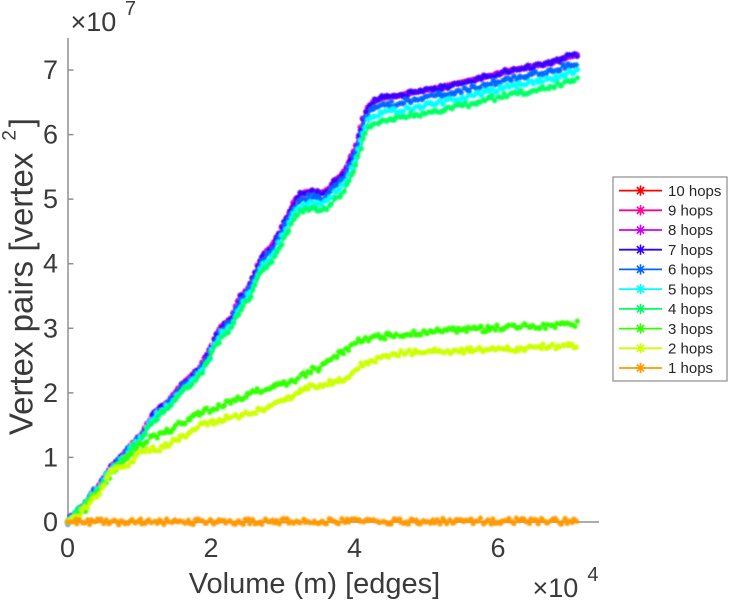 The image size is (733, 600). Describe the element at coordinates (690, 329) in the screenshot. I see `svg-text: 3 hops` at that location.